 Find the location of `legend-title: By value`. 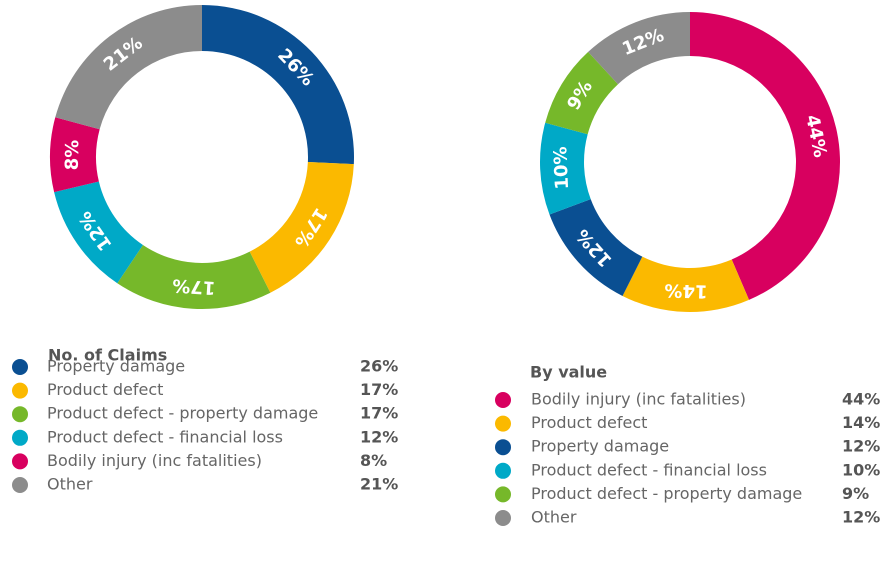

legend-title: By value is located at coordinates (568, 372).